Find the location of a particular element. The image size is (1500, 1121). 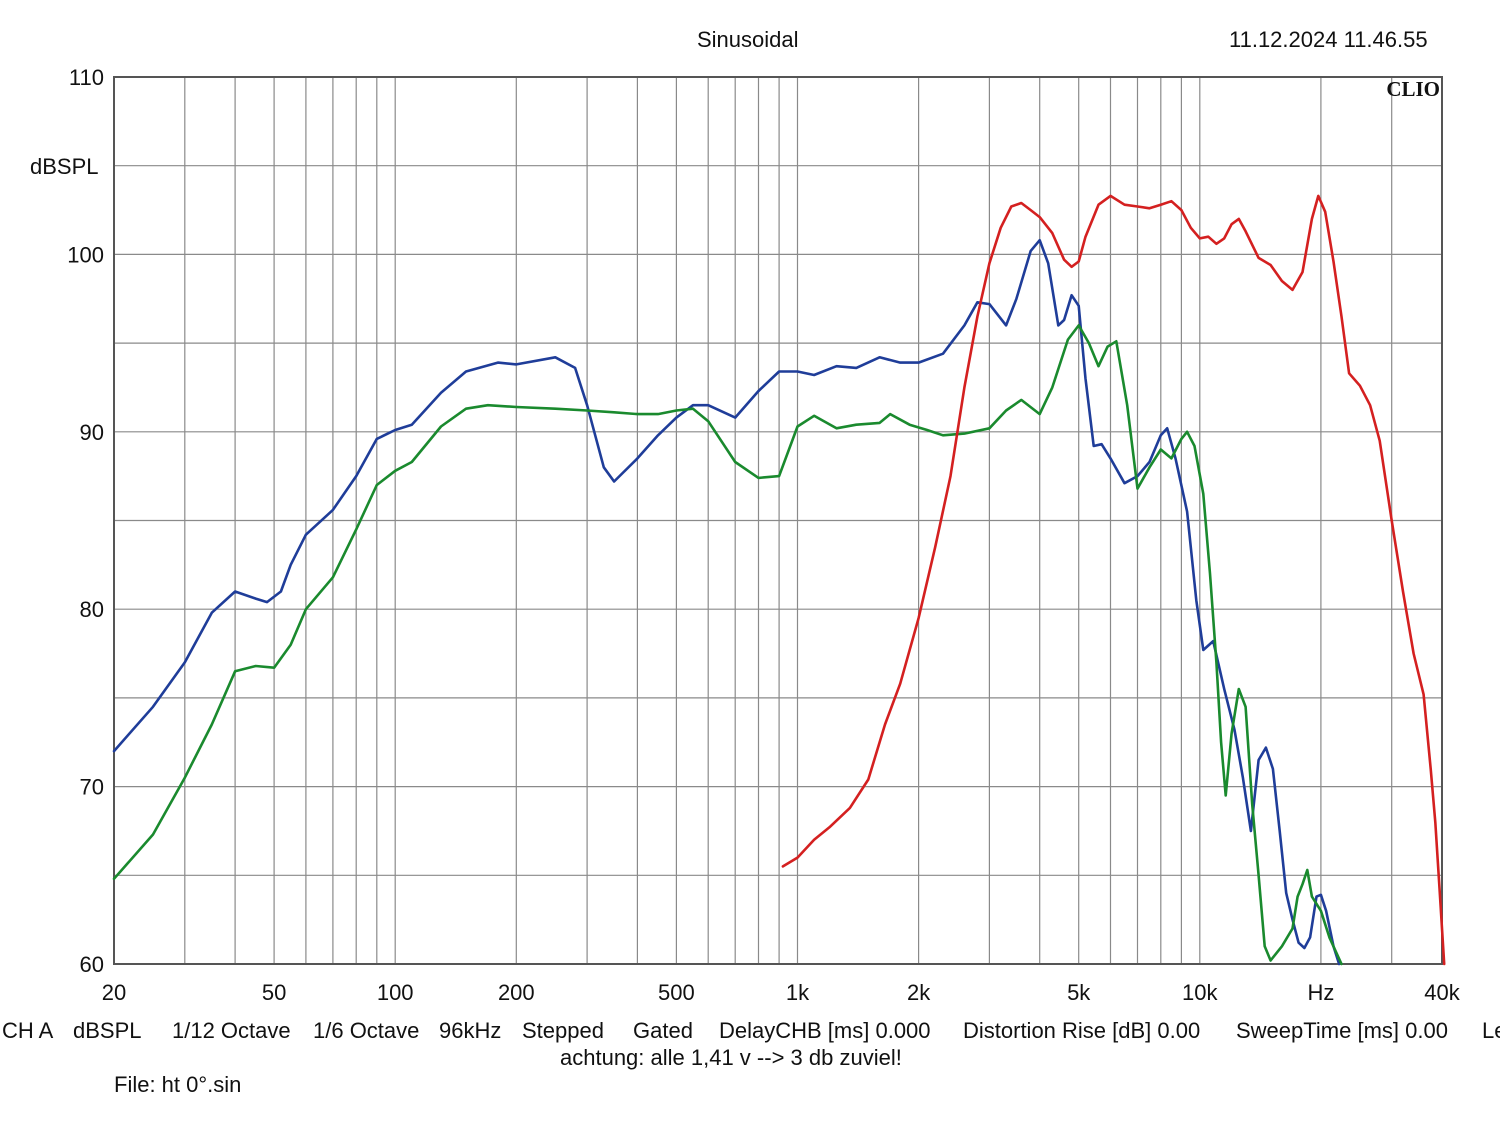

unit-label: dBSPL is located at coordinates (107, 1030).